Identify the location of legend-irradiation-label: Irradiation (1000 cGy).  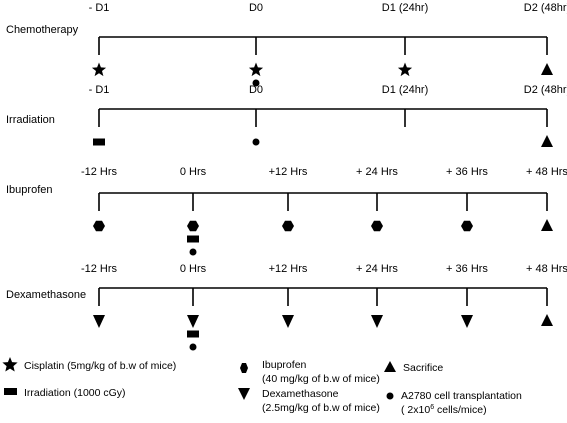
(75, 393).